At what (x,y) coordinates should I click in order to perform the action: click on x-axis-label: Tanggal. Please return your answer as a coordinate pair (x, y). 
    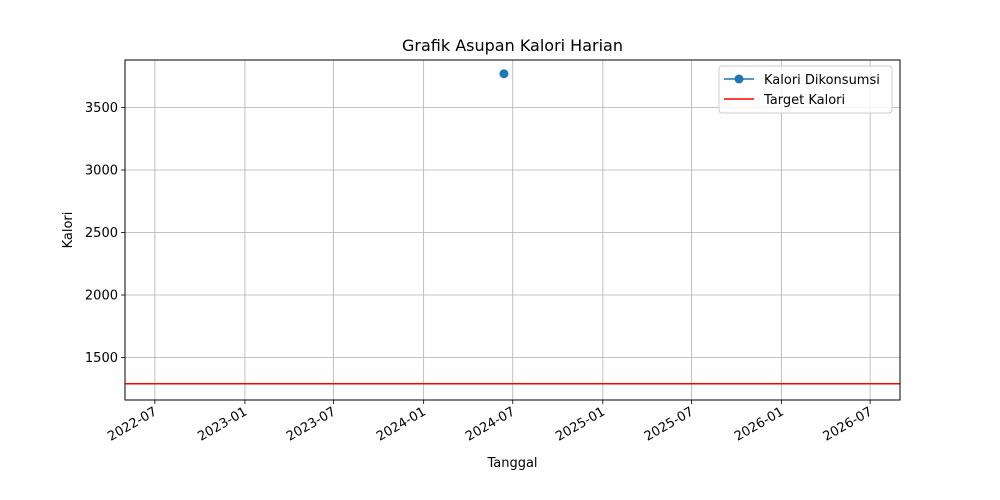
    Looking at the image, I should click on (511, 463).